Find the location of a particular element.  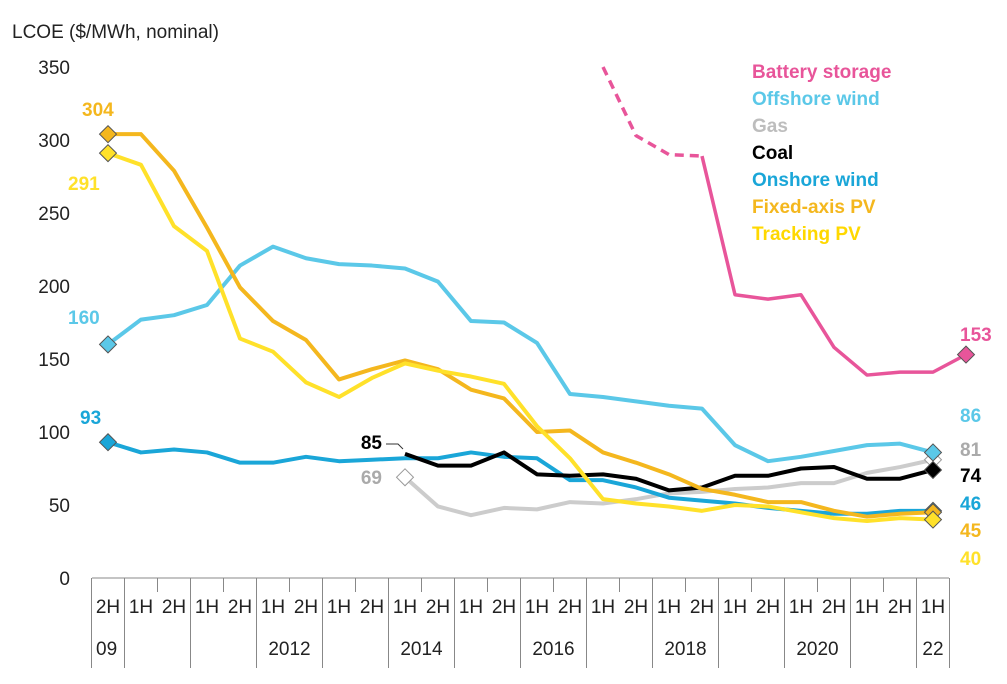

start-label: 291 is located at coordinates (84, 184).